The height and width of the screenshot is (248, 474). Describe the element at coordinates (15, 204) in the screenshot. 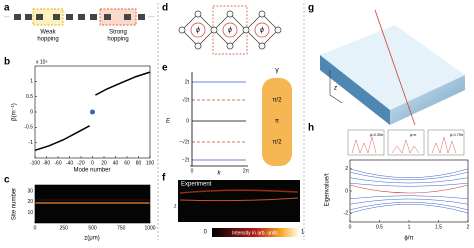

I see `y-axis-label: Site number` at that location.